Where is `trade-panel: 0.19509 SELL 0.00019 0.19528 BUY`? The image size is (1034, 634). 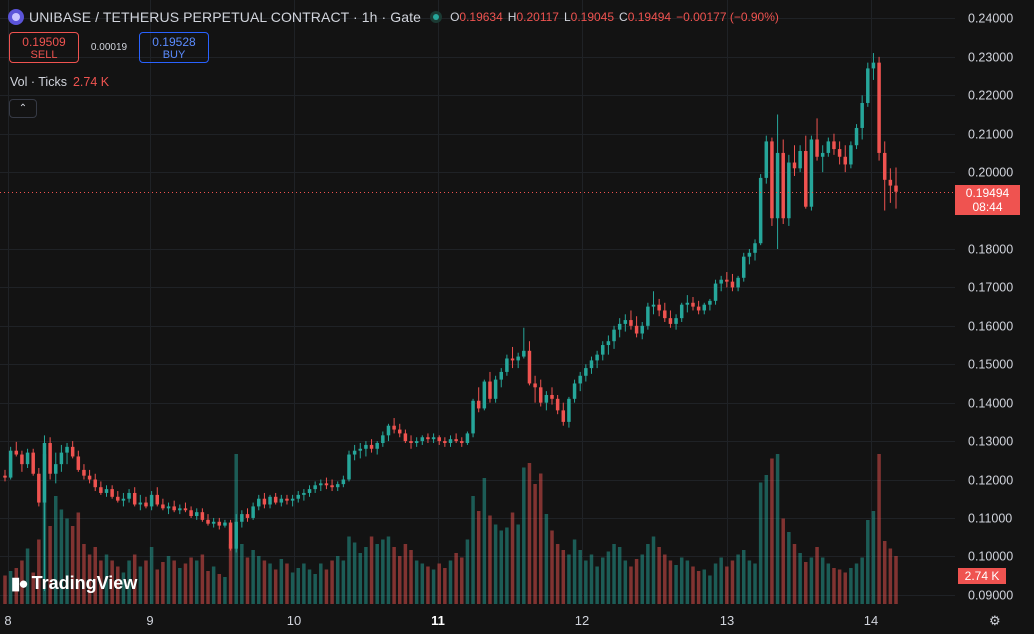 trade-panel: 0.19509 SELL 0.00019 0.19528 BUY is located at coordinates (109, 47).